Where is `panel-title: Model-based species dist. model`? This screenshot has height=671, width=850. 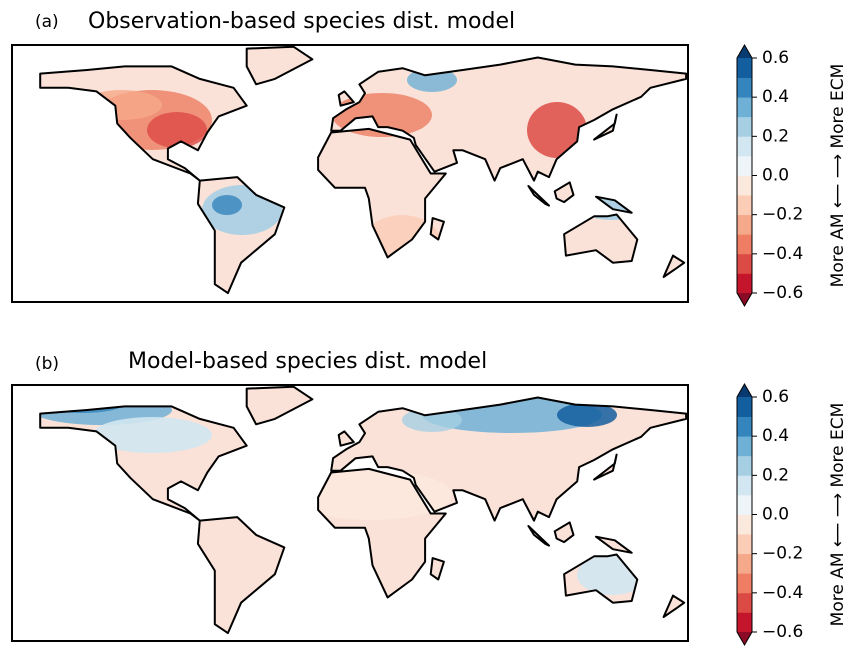
panel-title: Model-based species dist. model is located at coordinates (307, 361).